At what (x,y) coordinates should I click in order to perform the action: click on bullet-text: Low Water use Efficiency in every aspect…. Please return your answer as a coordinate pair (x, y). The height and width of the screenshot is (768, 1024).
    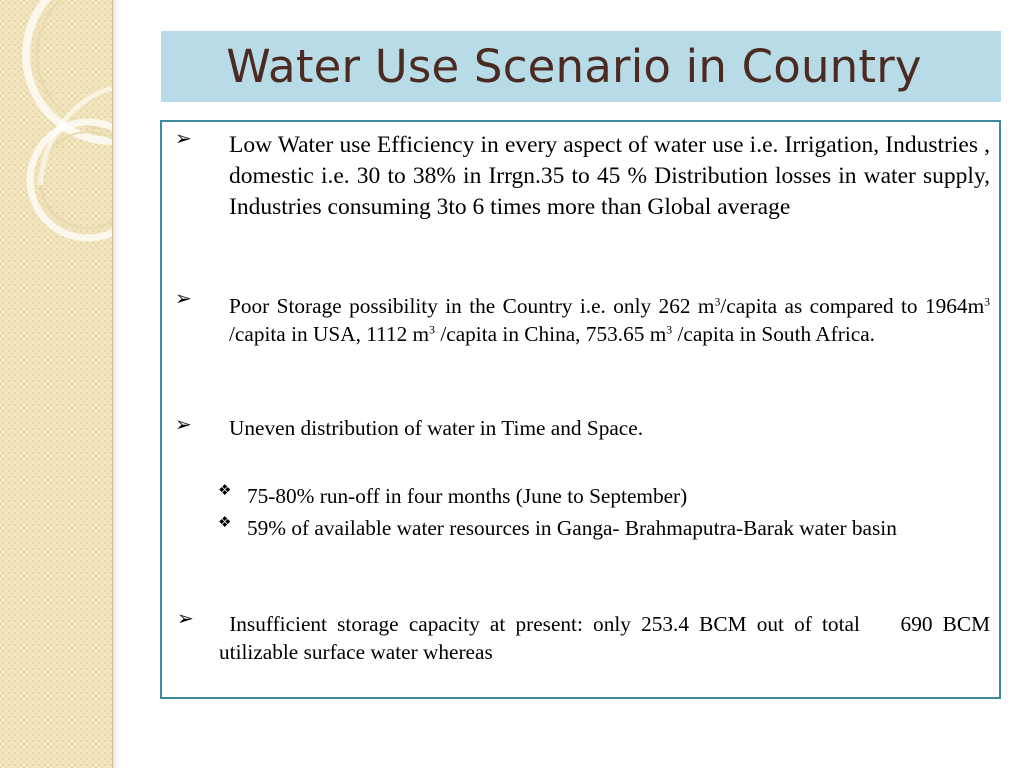
    Looking at the image, I should click on (609, 176).